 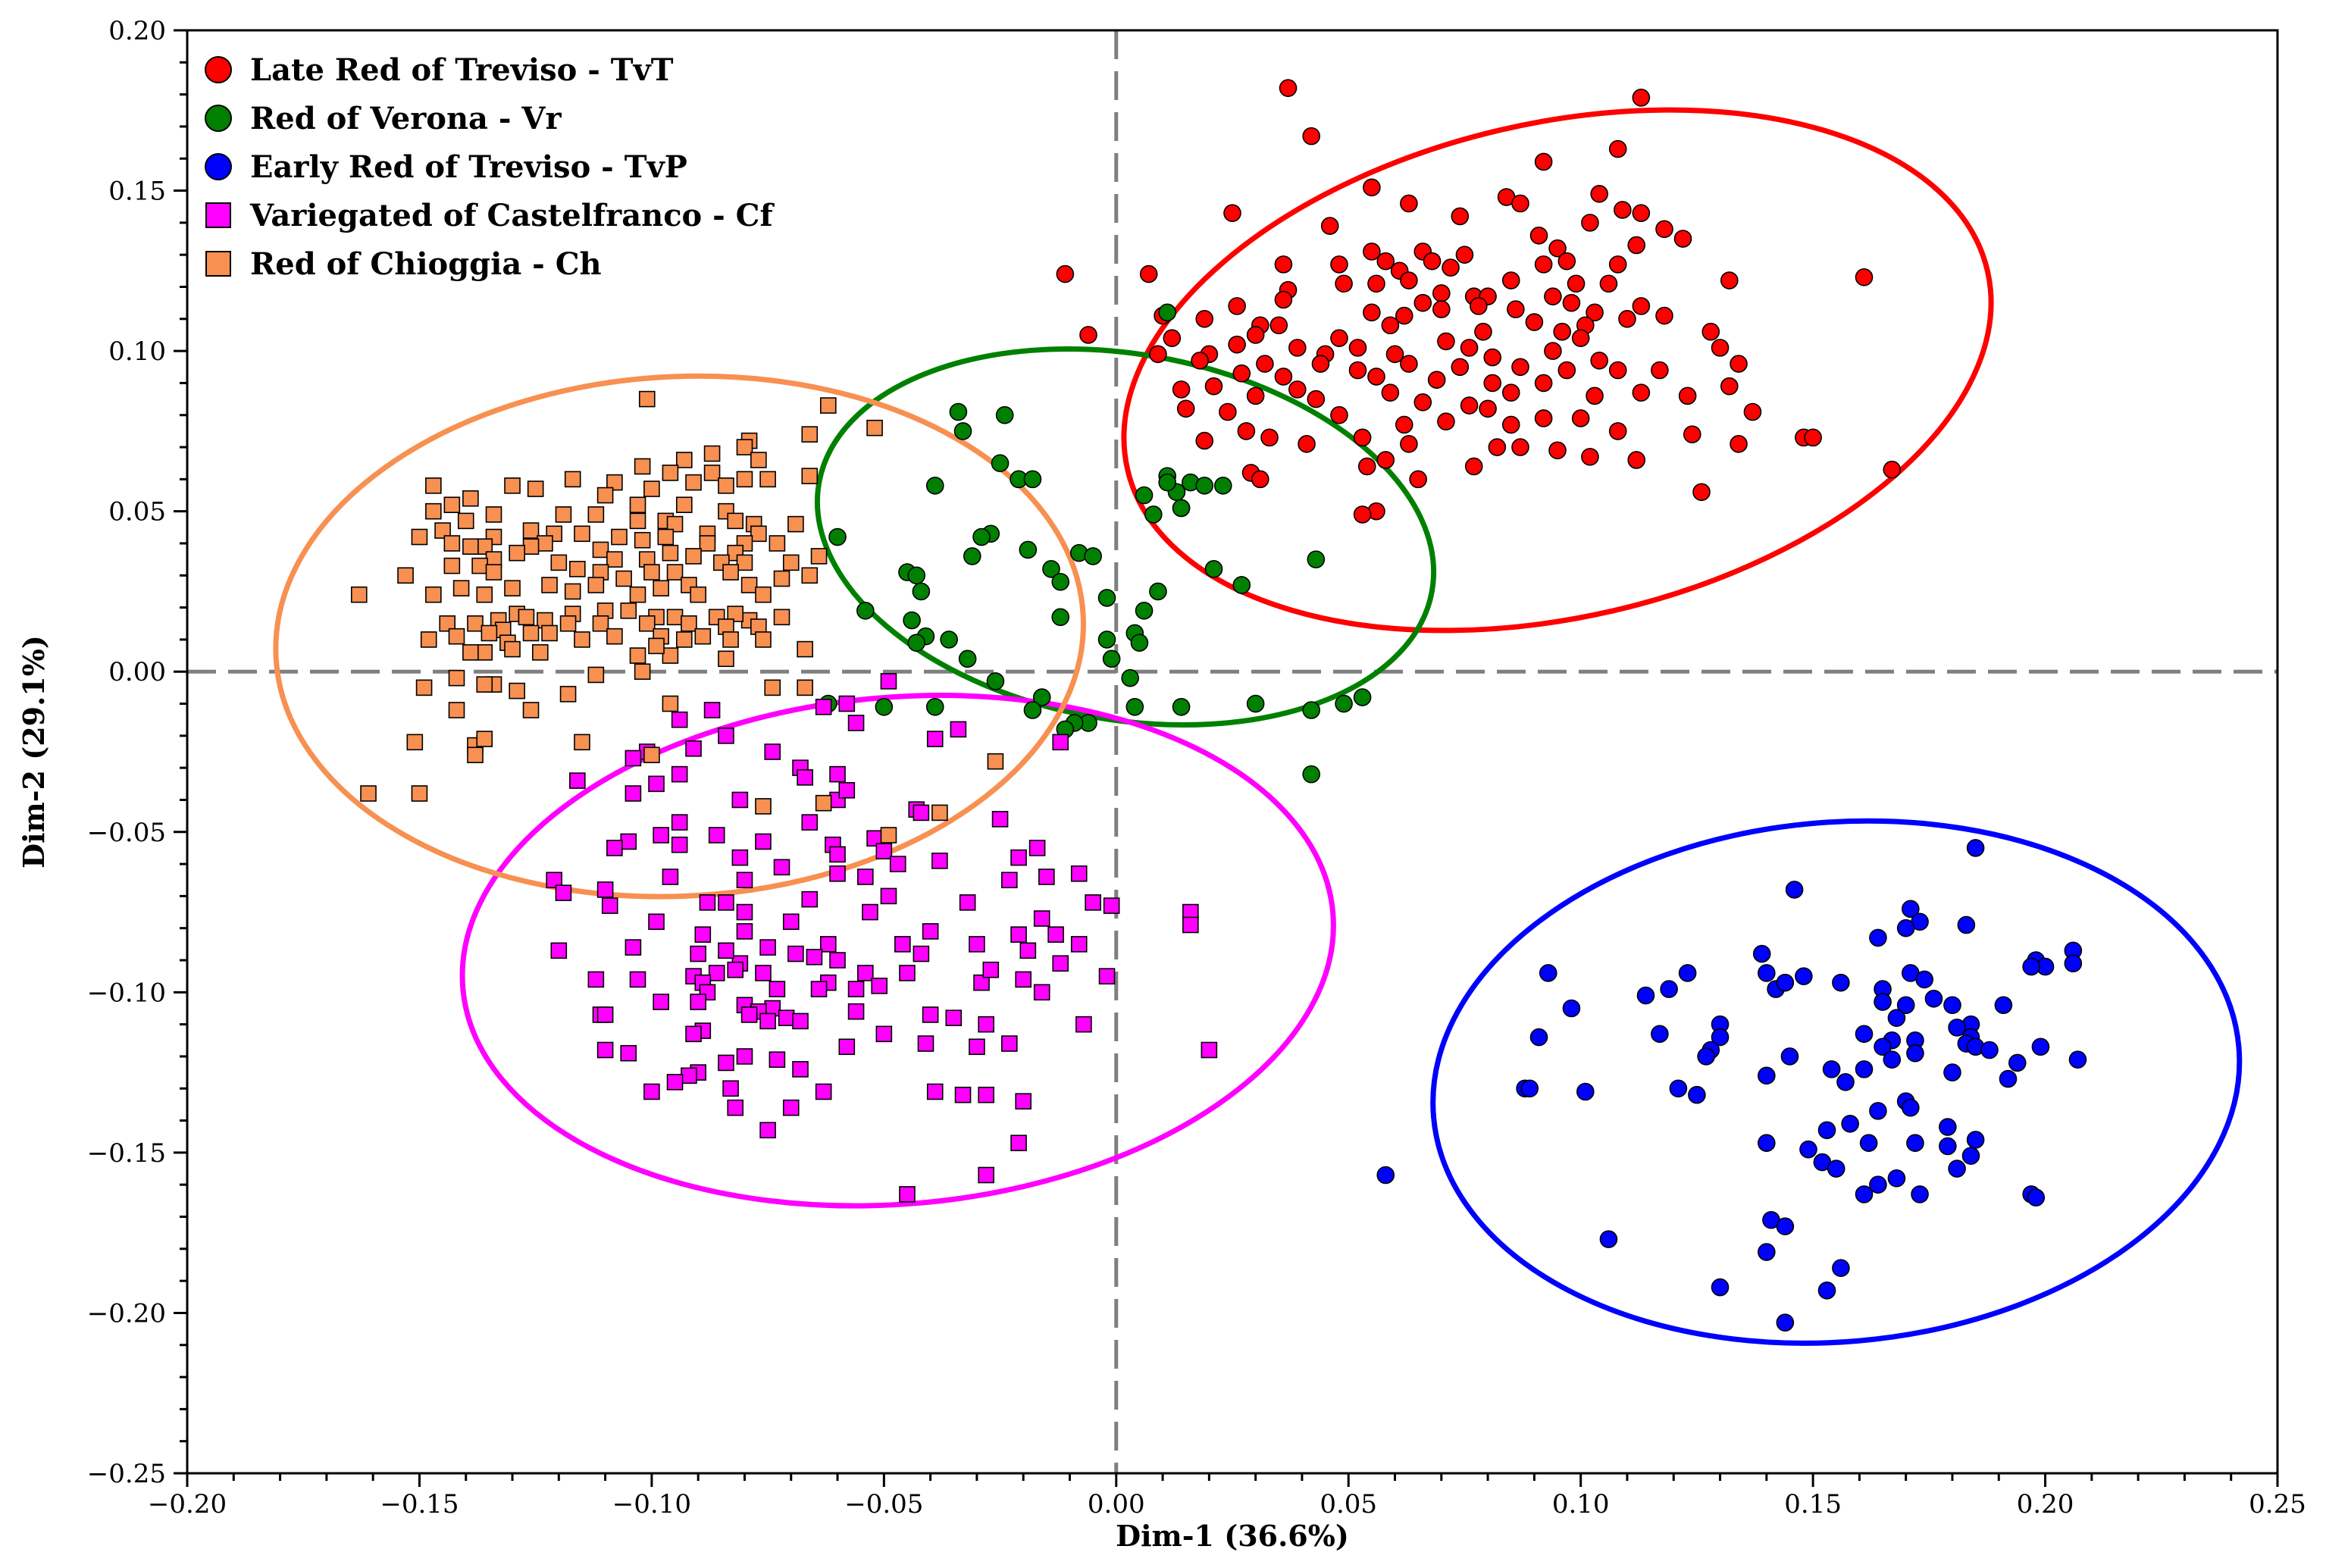 What do you see at coordinates (137, 351) in the screenshot?
I see `y-tick-label: 0.10` at bounding box center [137, 351].